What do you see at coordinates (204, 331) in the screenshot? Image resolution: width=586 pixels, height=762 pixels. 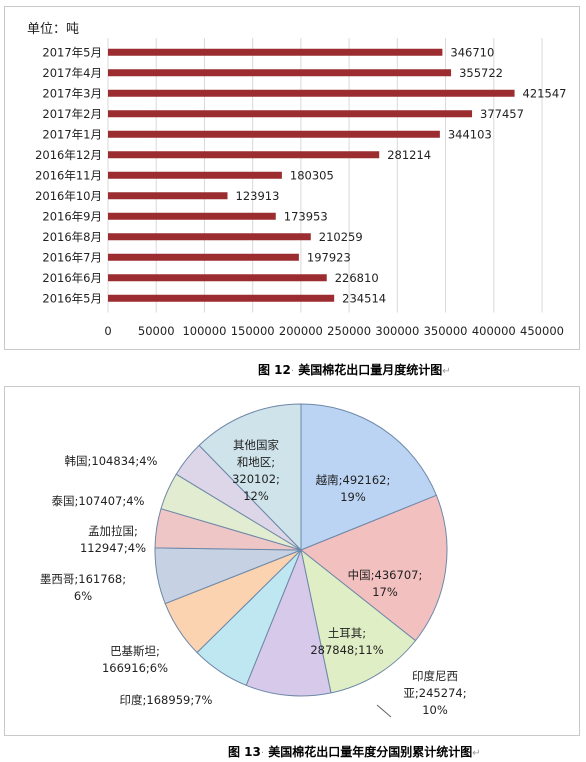 I see `x-tick-label: 100000` at bounding box center [204, 331].